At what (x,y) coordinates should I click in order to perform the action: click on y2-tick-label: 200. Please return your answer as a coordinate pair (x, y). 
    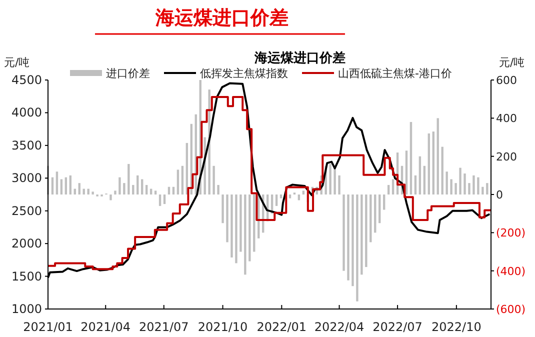
    Looking at the image, I should click on (506, 157).